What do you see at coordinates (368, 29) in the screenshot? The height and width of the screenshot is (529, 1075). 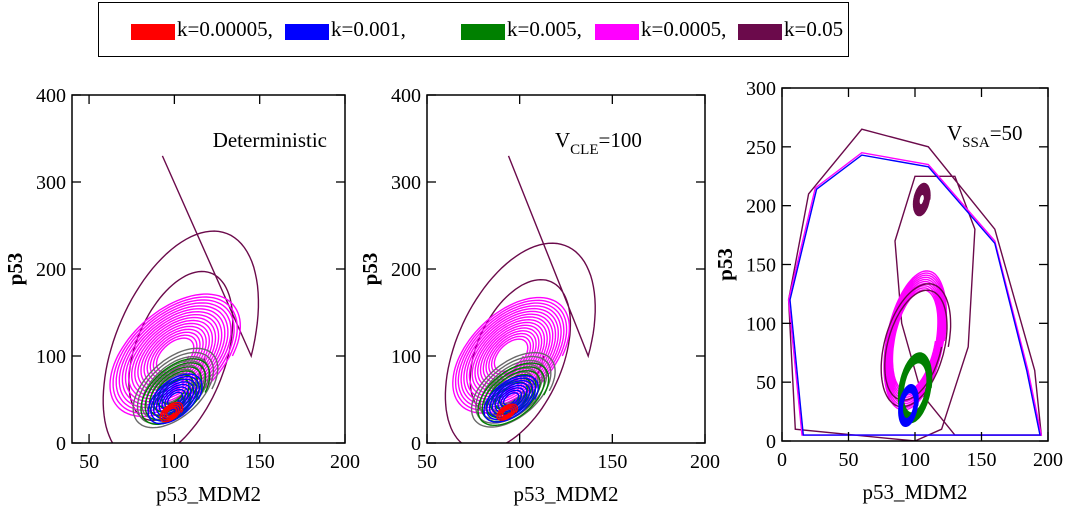 I see `legend-label: k=0.001,` at bounding box center [368, 29].